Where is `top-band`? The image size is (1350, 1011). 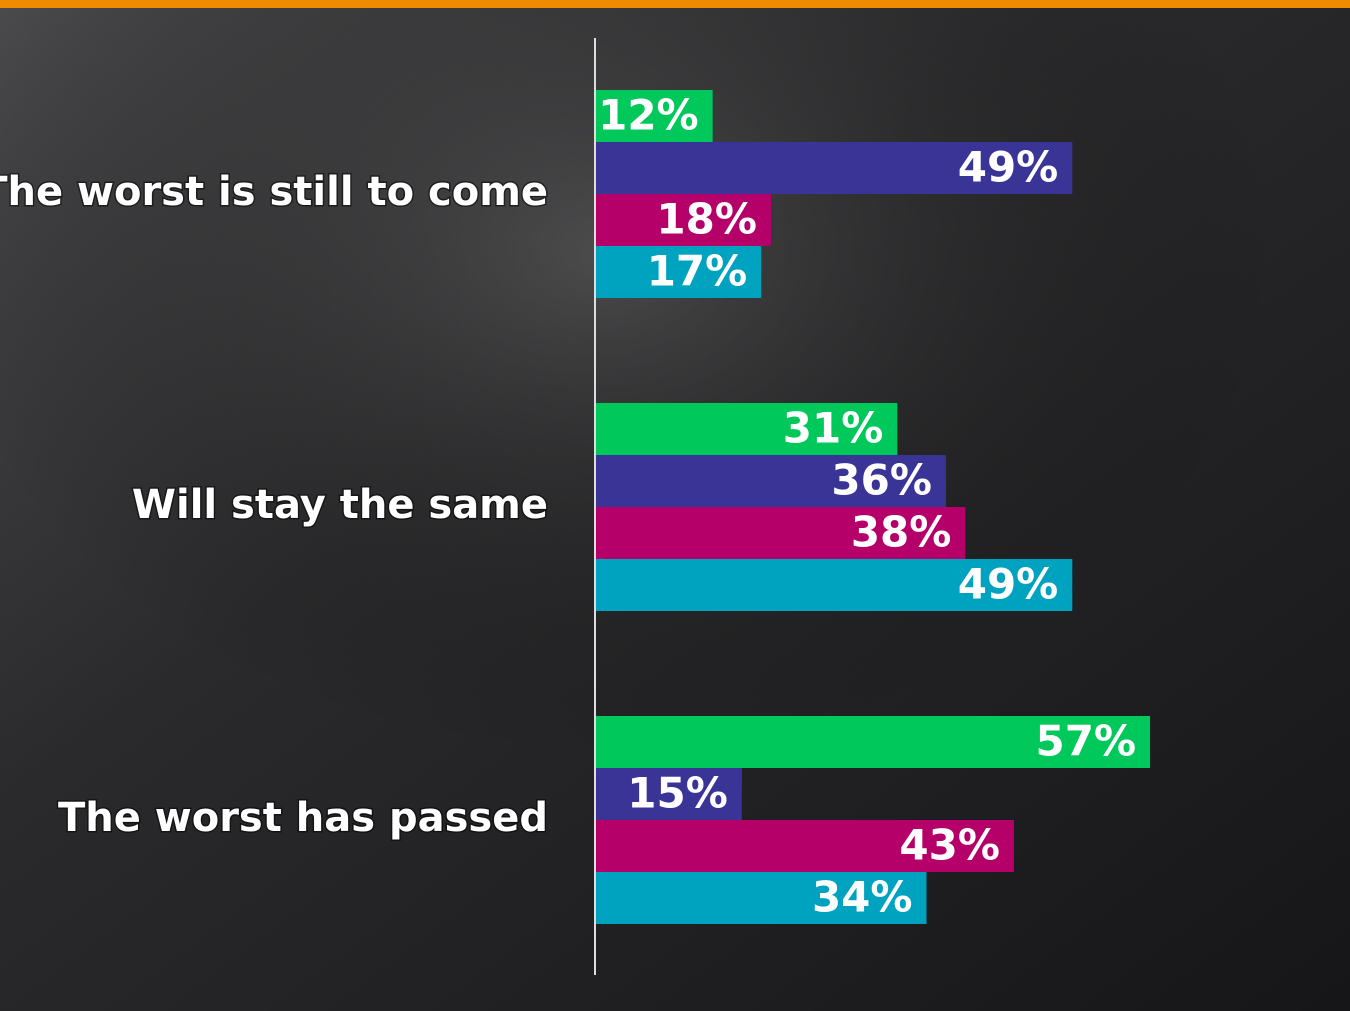
top-band is located at coordinates (675, 4).